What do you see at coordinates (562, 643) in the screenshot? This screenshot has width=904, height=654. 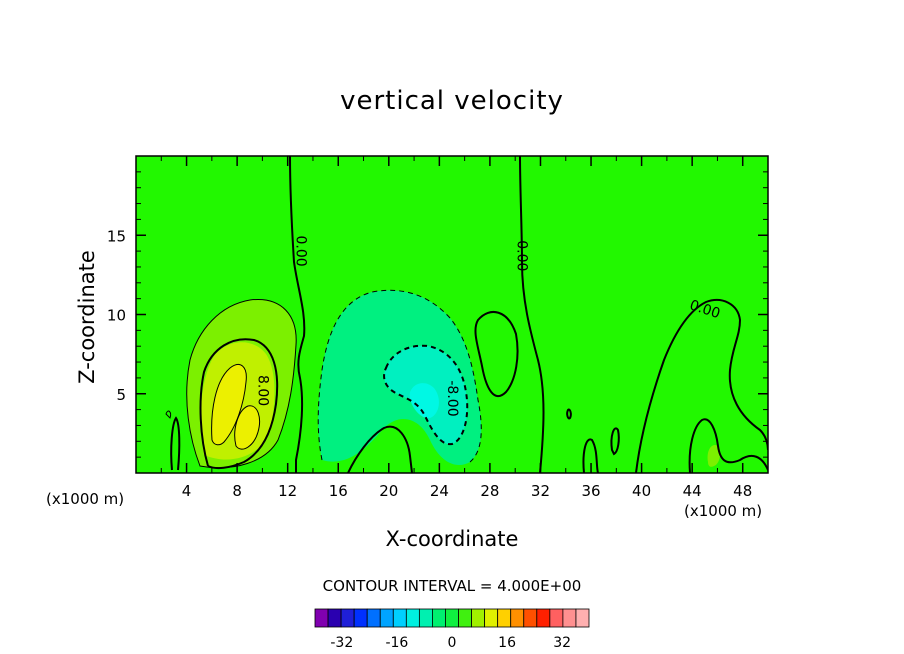 I see `colorbar-tick-label: 32` at bounding box center [562, 643].